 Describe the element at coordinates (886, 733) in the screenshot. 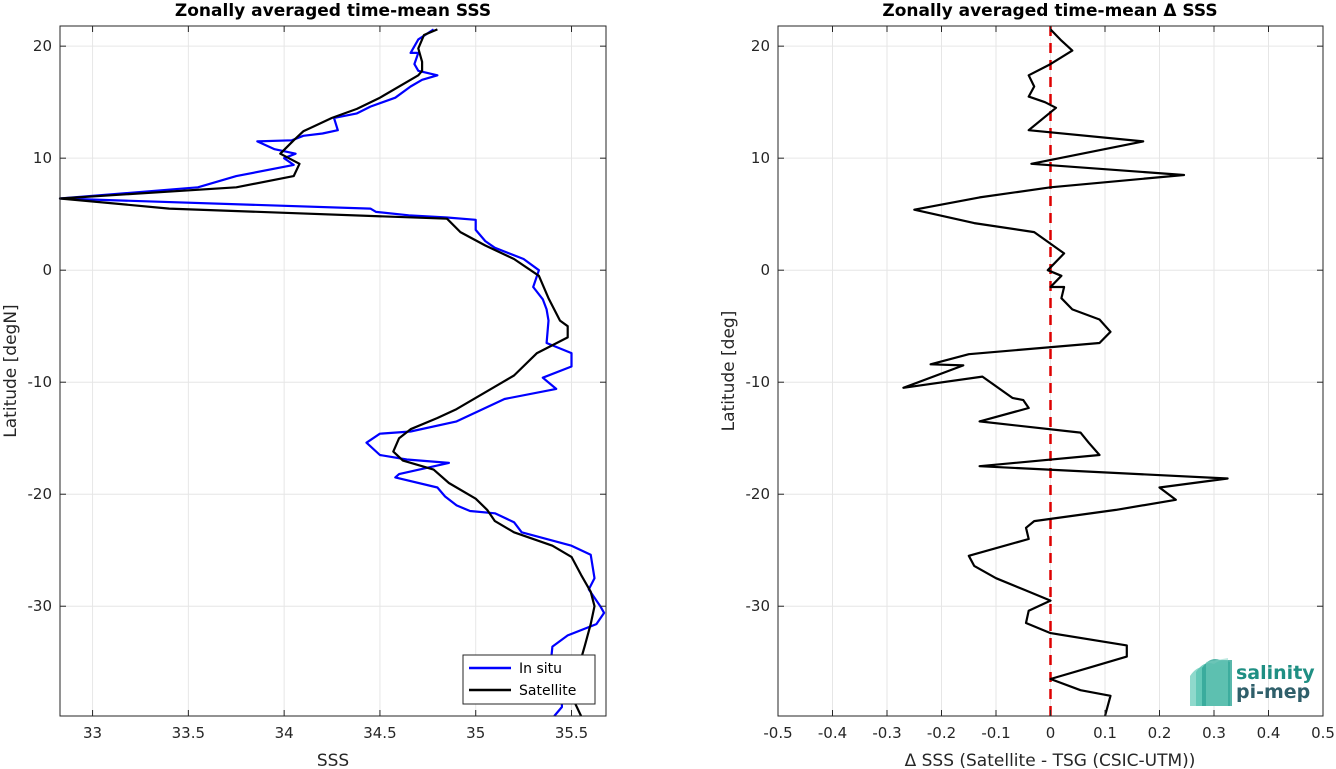

I see `x-tick-label: -0.3` at that location.